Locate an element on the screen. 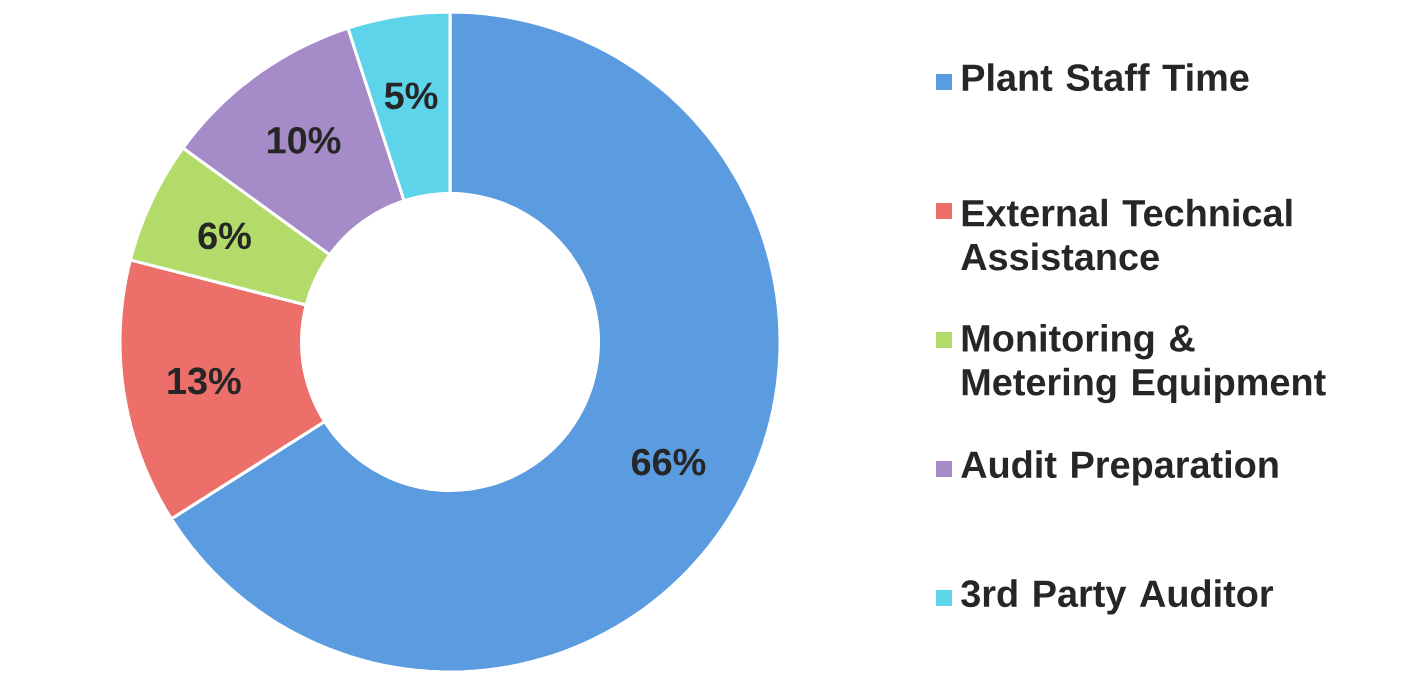  data-label: 10% is located at coordinates (304, 140).